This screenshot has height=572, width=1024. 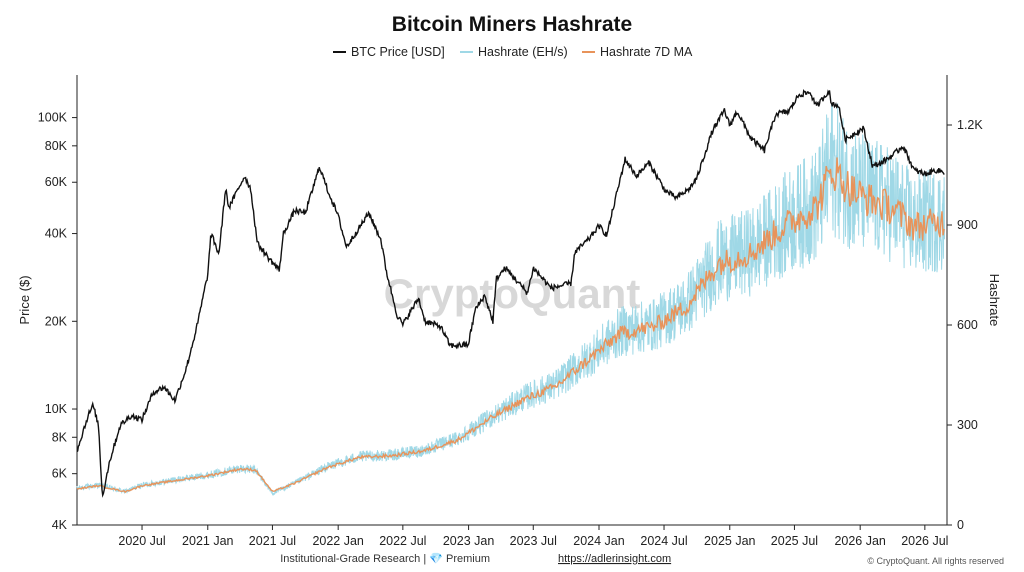 I want to click on chart-title: Bitcoin Miners Hashrate, so click(x=512, y=24).